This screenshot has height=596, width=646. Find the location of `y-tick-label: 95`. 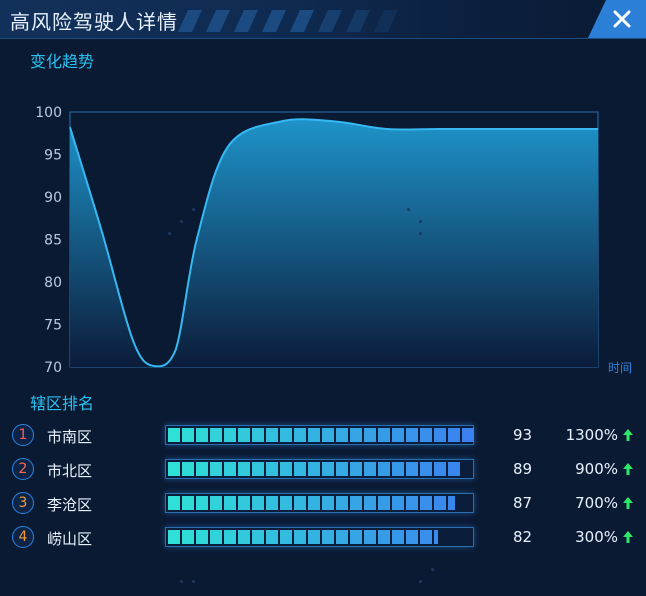

y-tick-label: 95 is located at coordinates (53, 156).